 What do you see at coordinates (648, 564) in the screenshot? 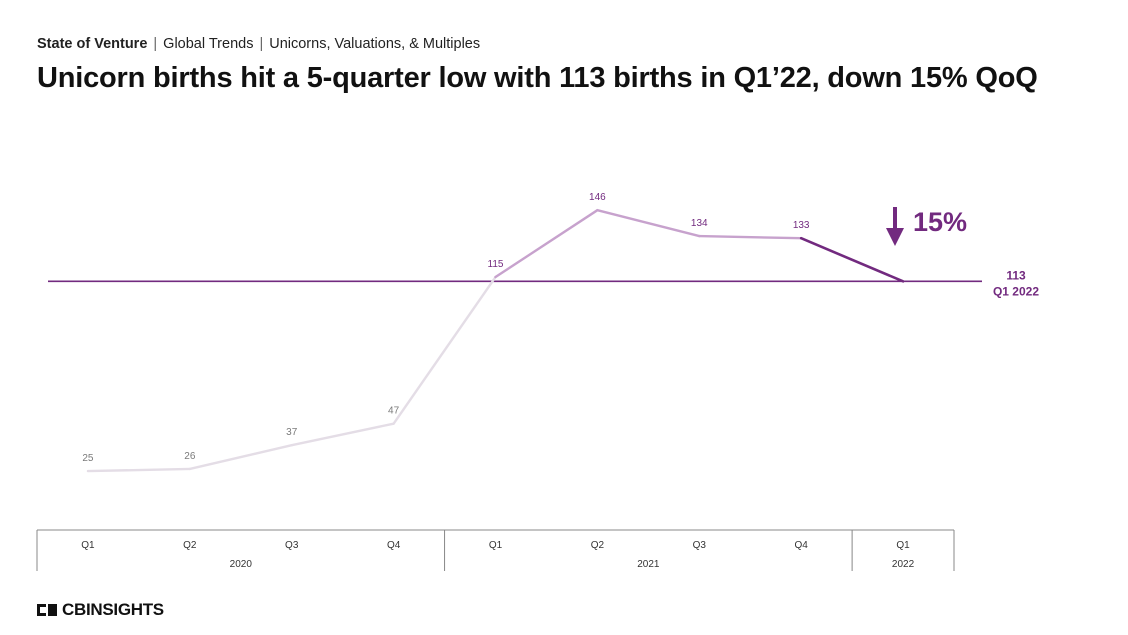
I see `year-label: 2021` at bounding box center [648, 564].